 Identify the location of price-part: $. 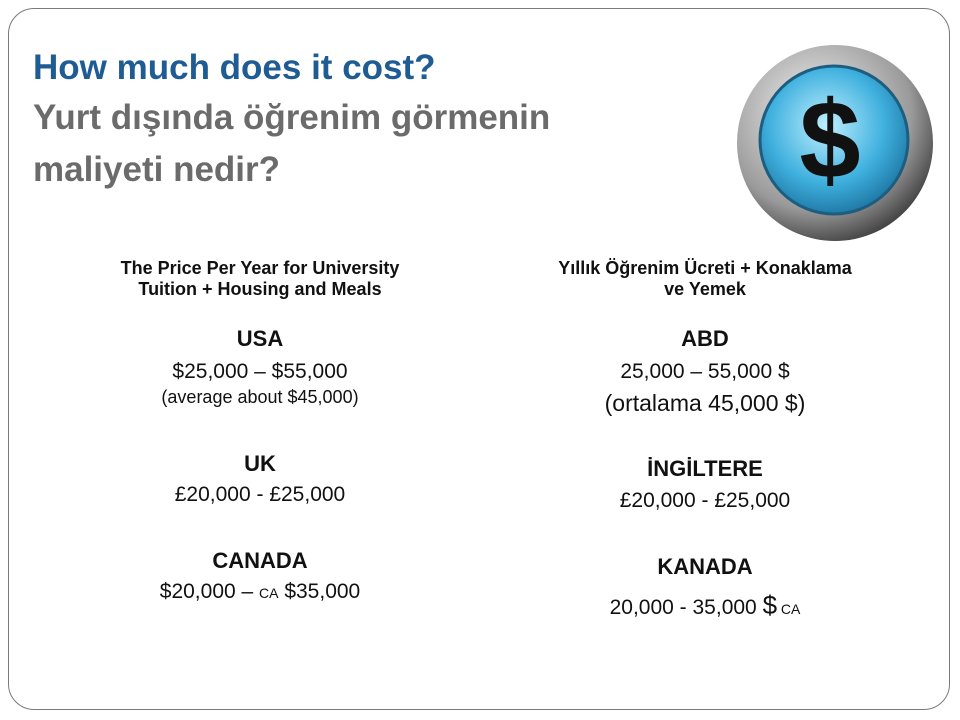
(770, 605).